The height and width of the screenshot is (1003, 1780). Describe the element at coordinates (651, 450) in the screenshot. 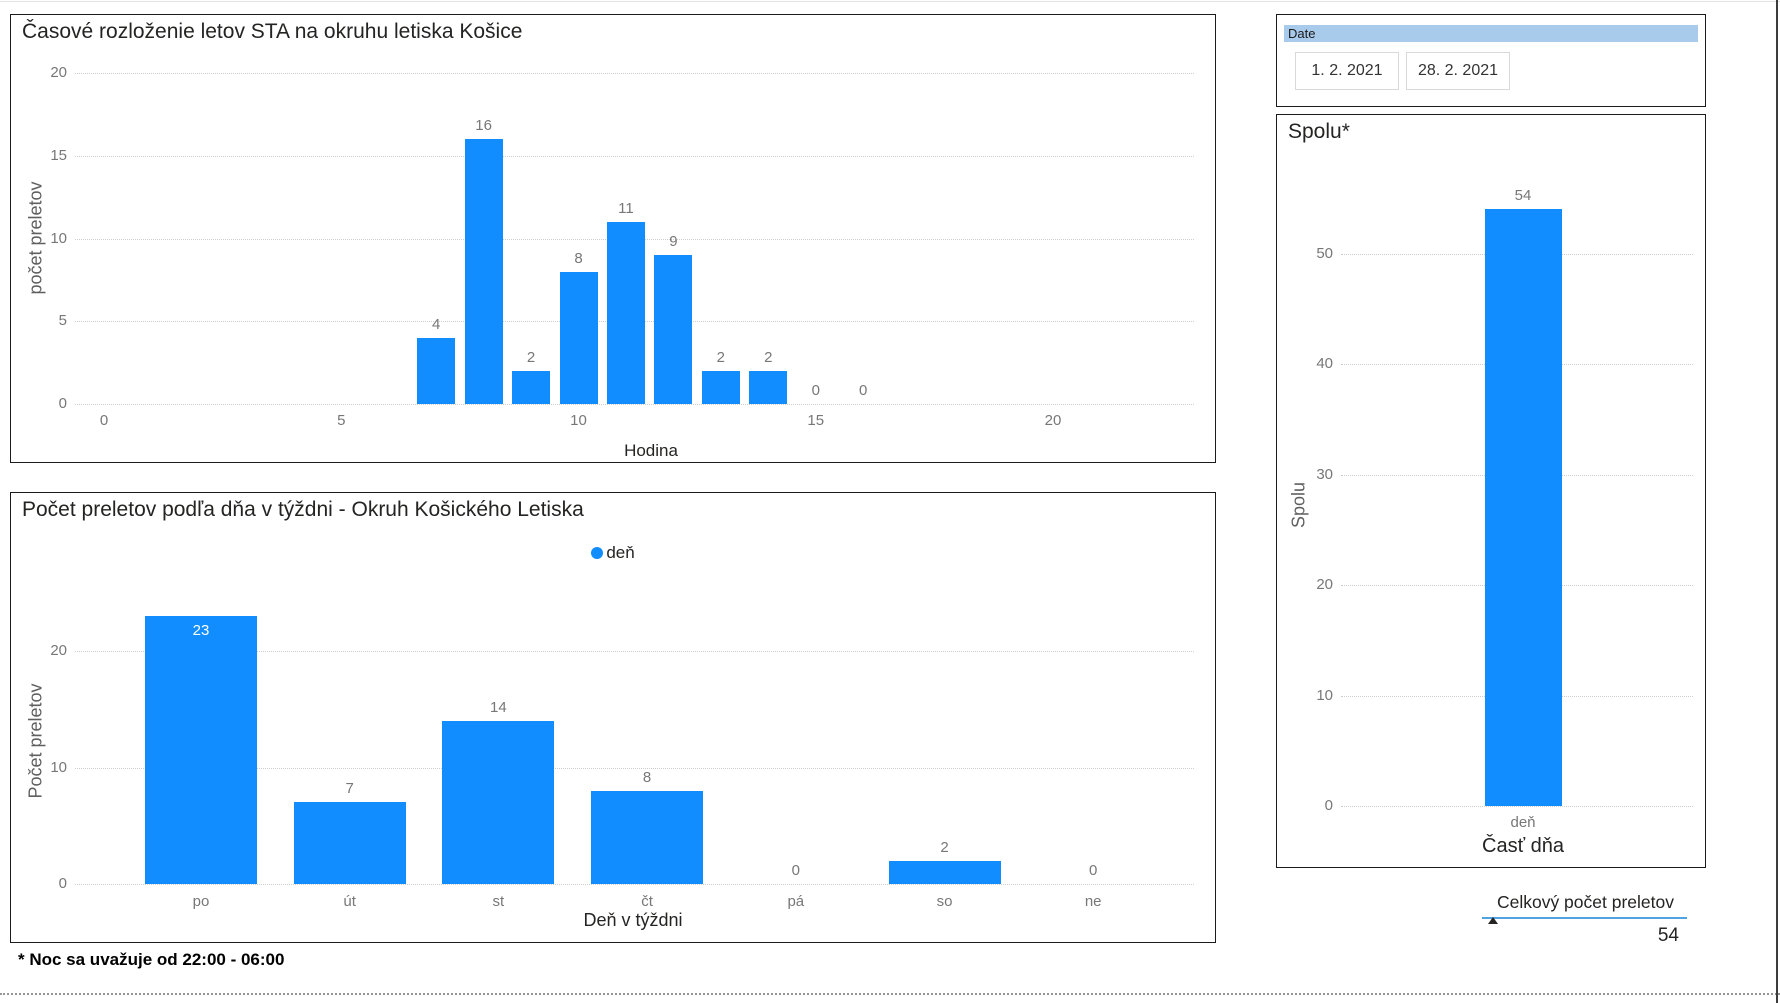

I see `x-axis-title-hourly: Hodina` at that location.